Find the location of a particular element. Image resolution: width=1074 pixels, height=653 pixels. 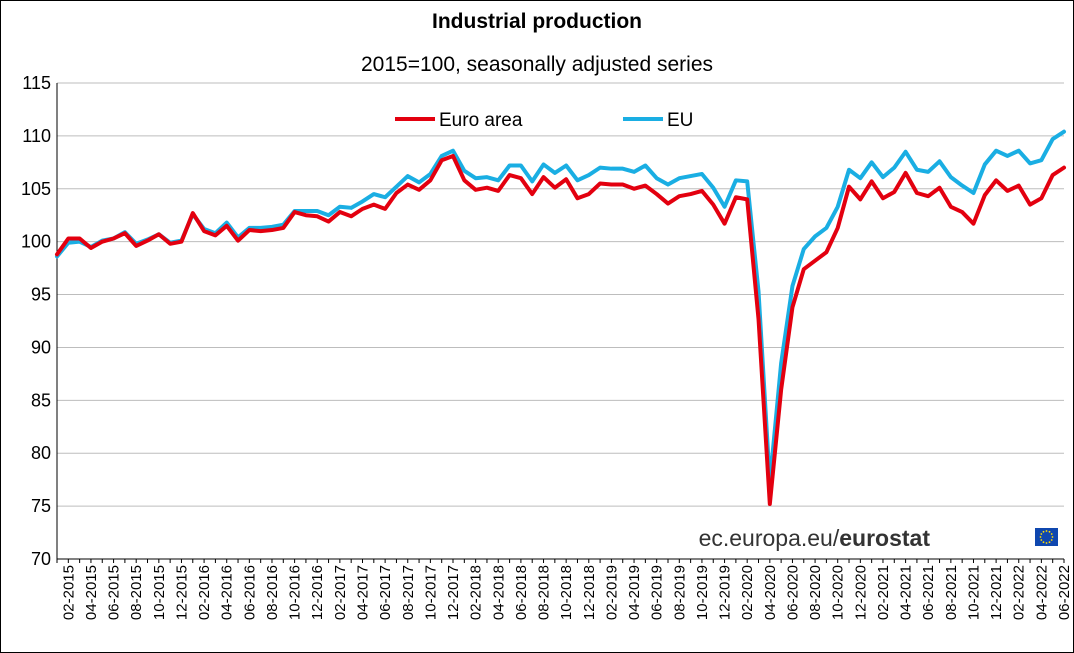

legend-label-euro-area: Euro area is located at coordinates (481, 120).